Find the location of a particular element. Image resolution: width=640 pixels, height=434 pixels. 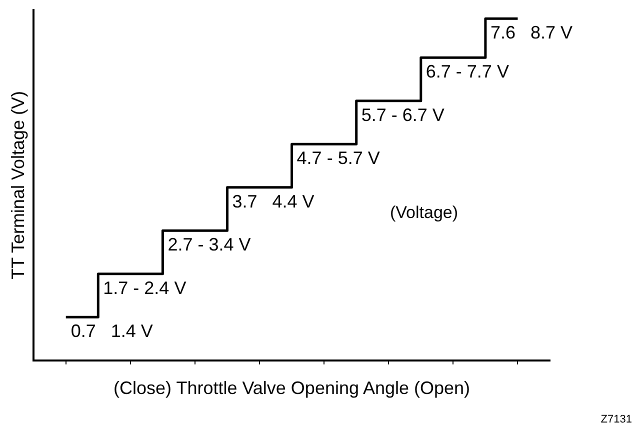

data-label: 2.7 - 3.4 V is located at coordinates (209, 244).